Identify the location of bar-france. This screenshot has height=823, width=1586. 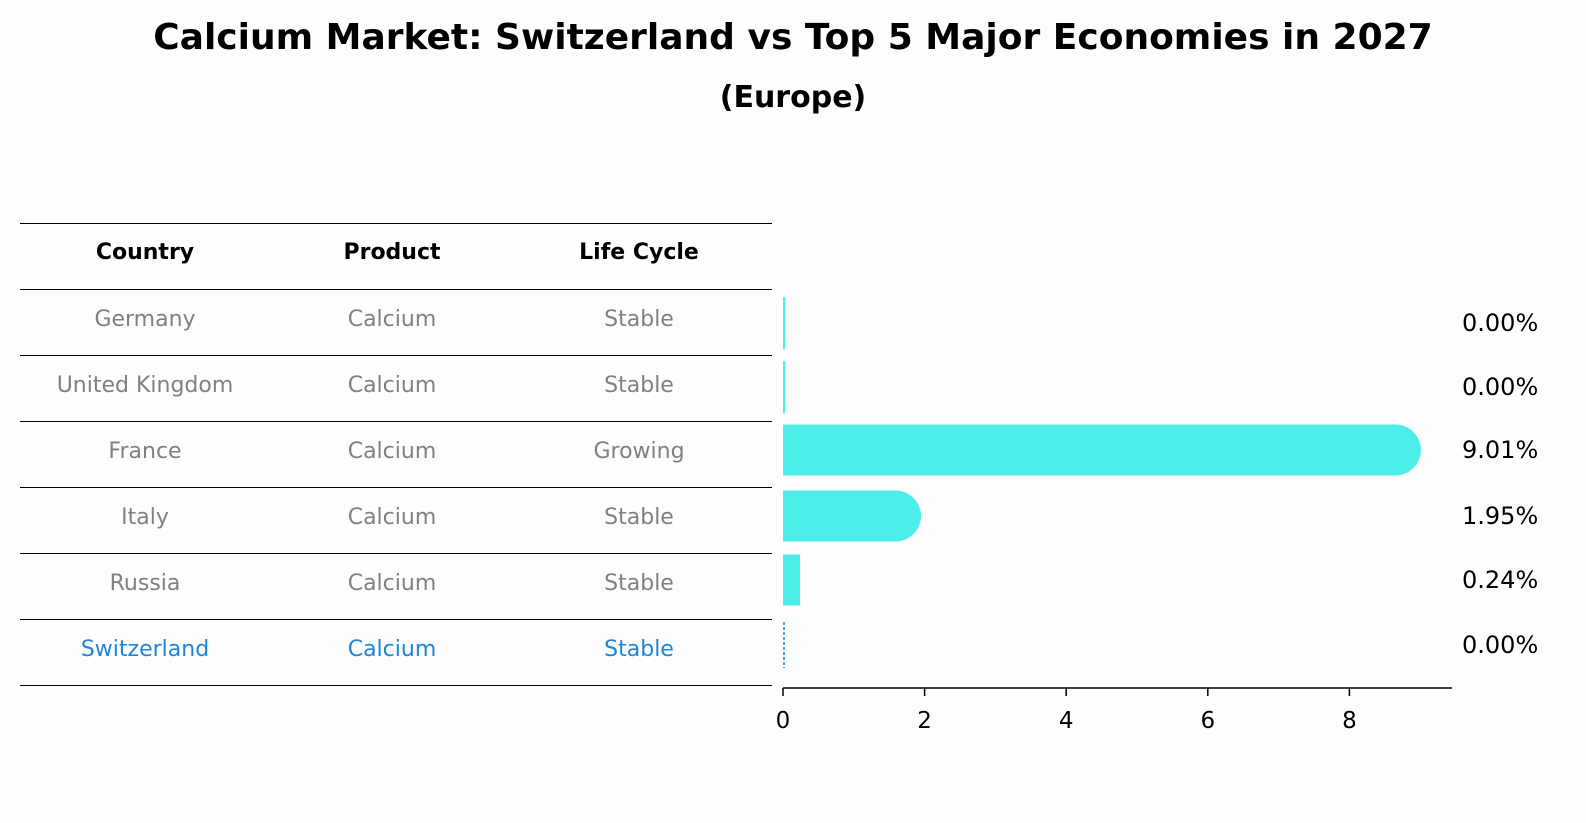
(1102, 450).